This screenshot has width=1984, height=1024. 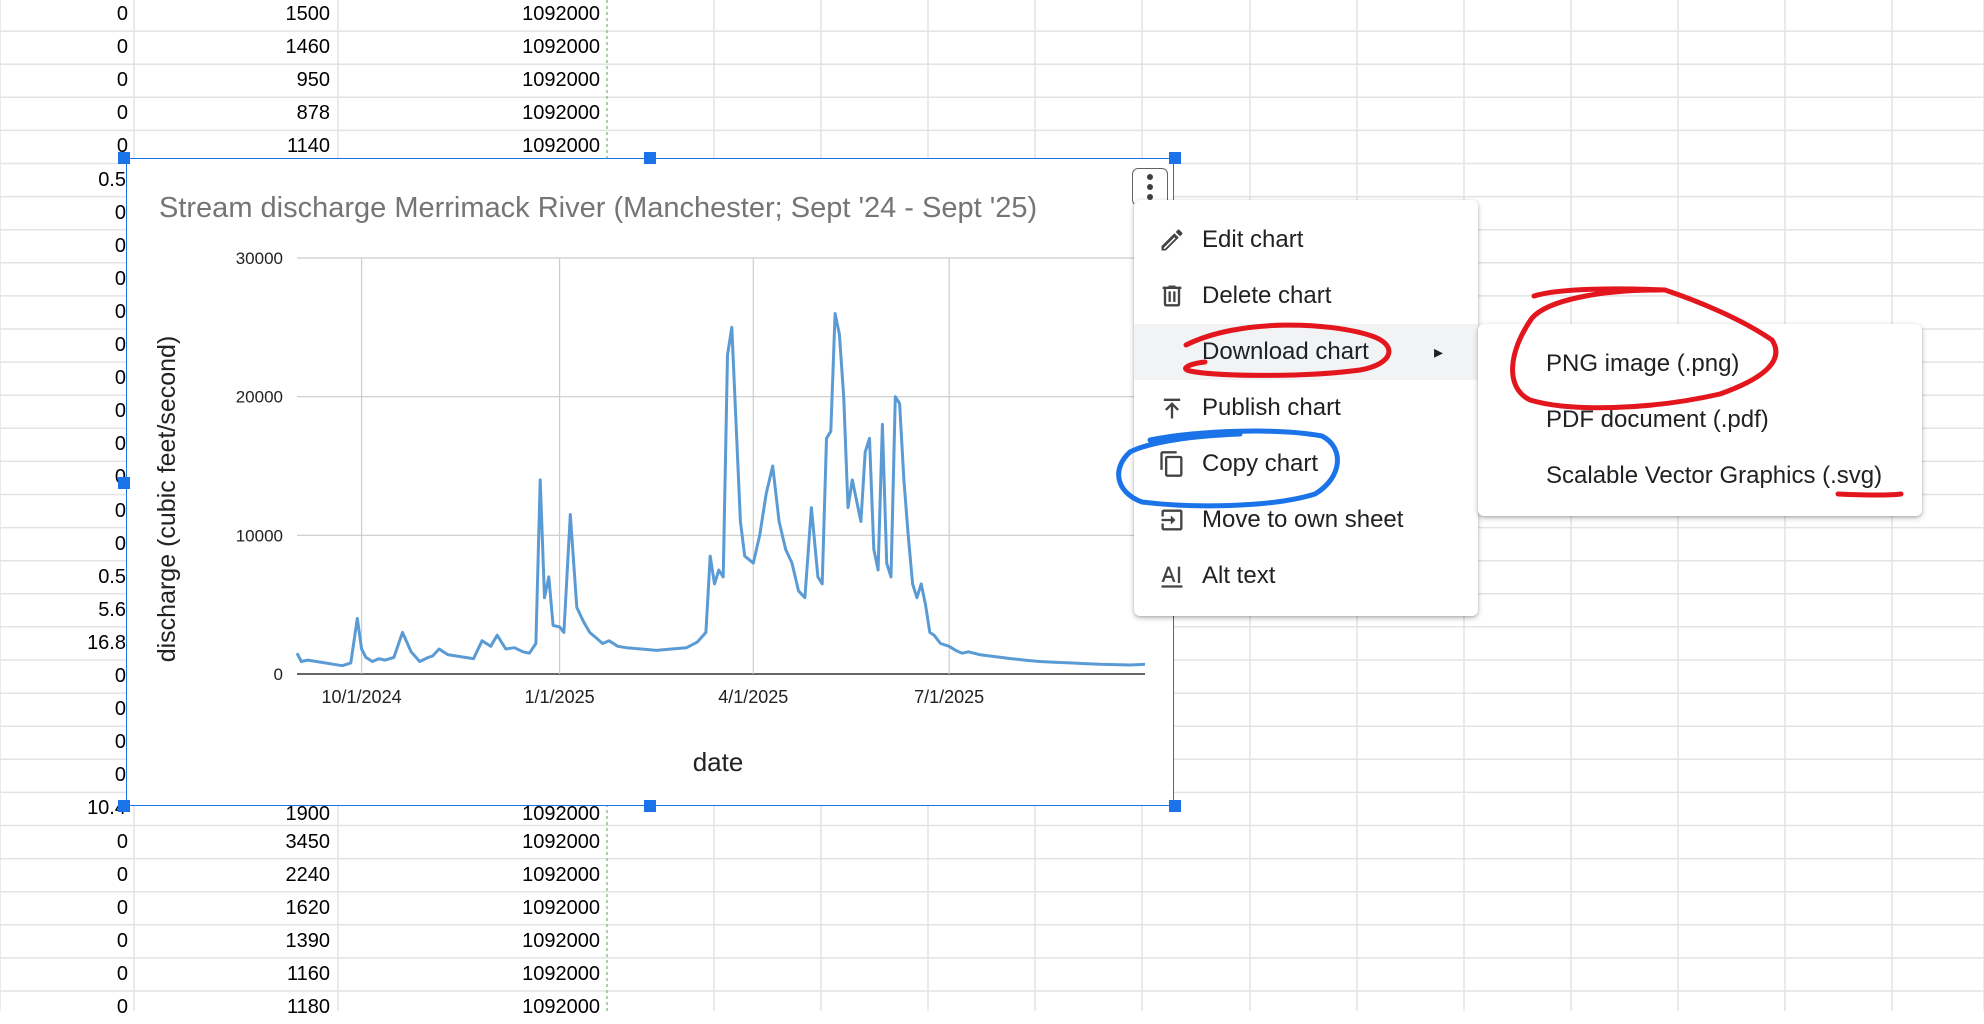 What do you see at coordinates (259, 535) in the screenshot?
I see `y-tick-label: 10000` at bounding box center [259, 535].